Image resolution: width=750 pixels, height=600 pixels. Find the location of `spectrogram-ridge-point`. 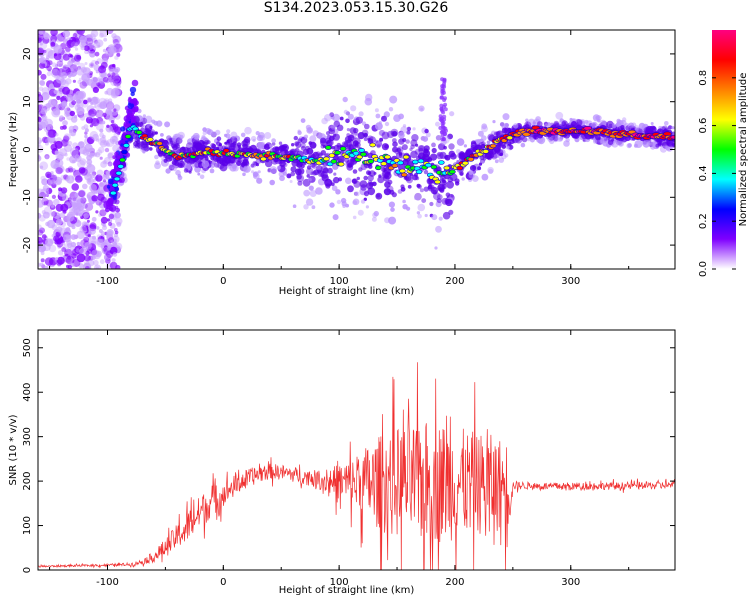

spectrogram-ridge-point is located at coordinates (493, 146).